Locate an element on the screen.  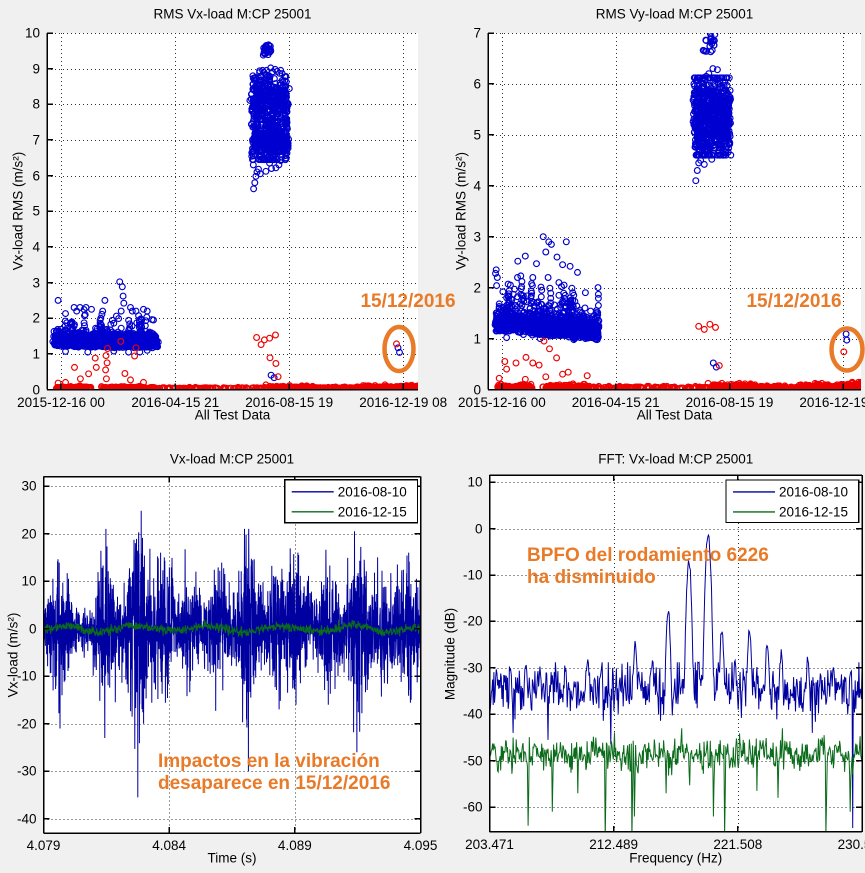
legend: 2016-08-10 2016-12-15 is located at coordinates (351, 501).